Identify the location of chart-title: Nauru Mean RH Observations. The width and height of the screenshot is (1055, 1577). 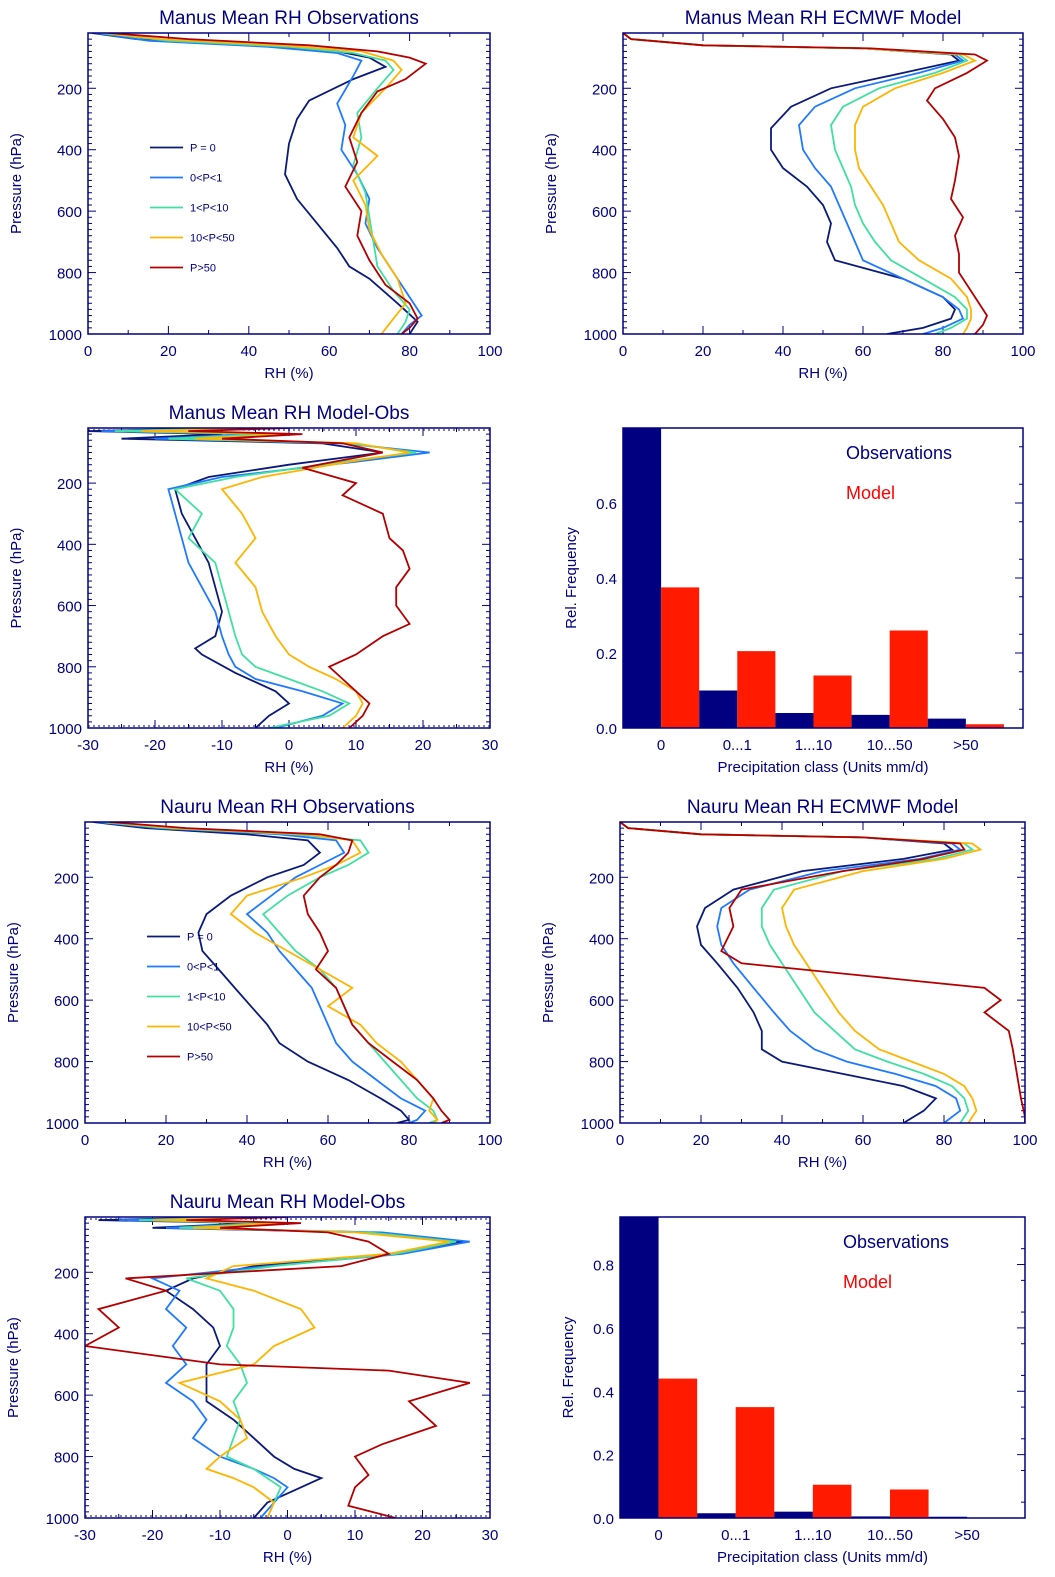
(287, 807).